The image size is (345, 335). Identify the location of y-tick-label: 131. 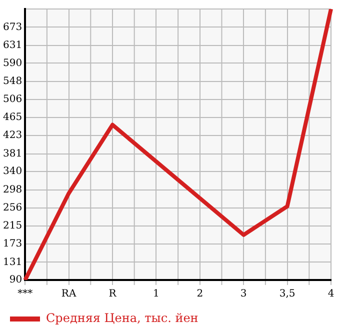
(12, 262).